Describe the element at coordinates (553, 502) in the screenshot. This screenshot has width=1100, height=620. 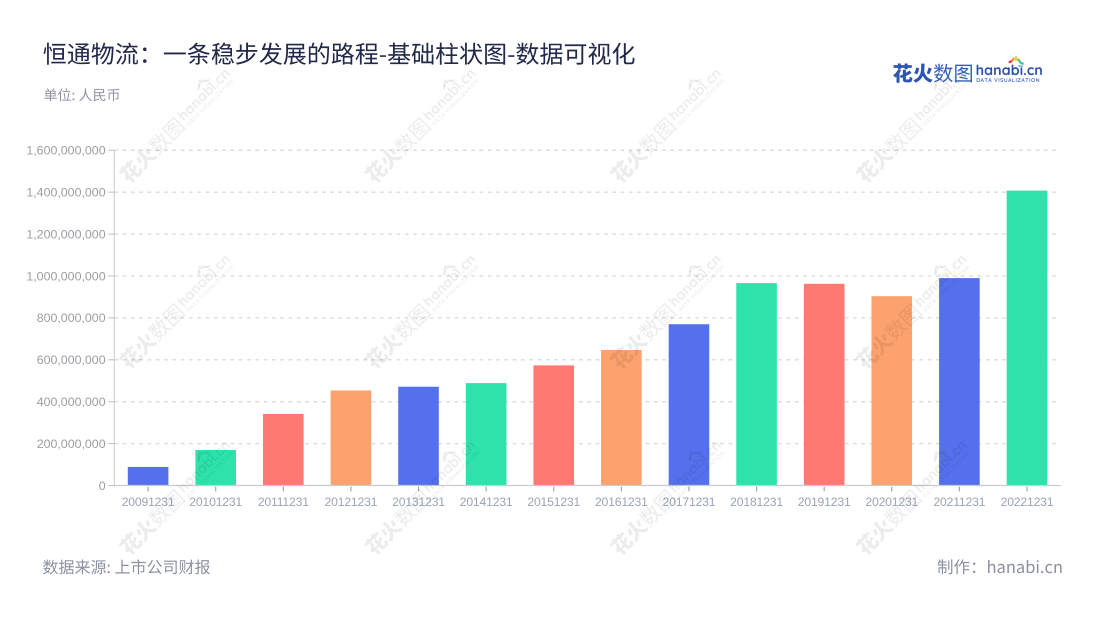
I see `svg-text: 20151231` at that location.